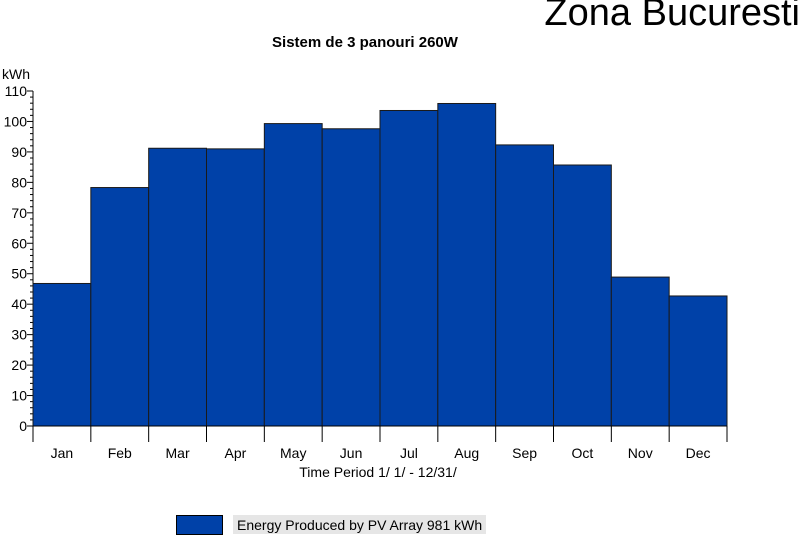 The image size is (800, 535). What do you see at coordinates (409, 268) in the screenshot?
I see `bar-jul` at bounding box center [409, 268].